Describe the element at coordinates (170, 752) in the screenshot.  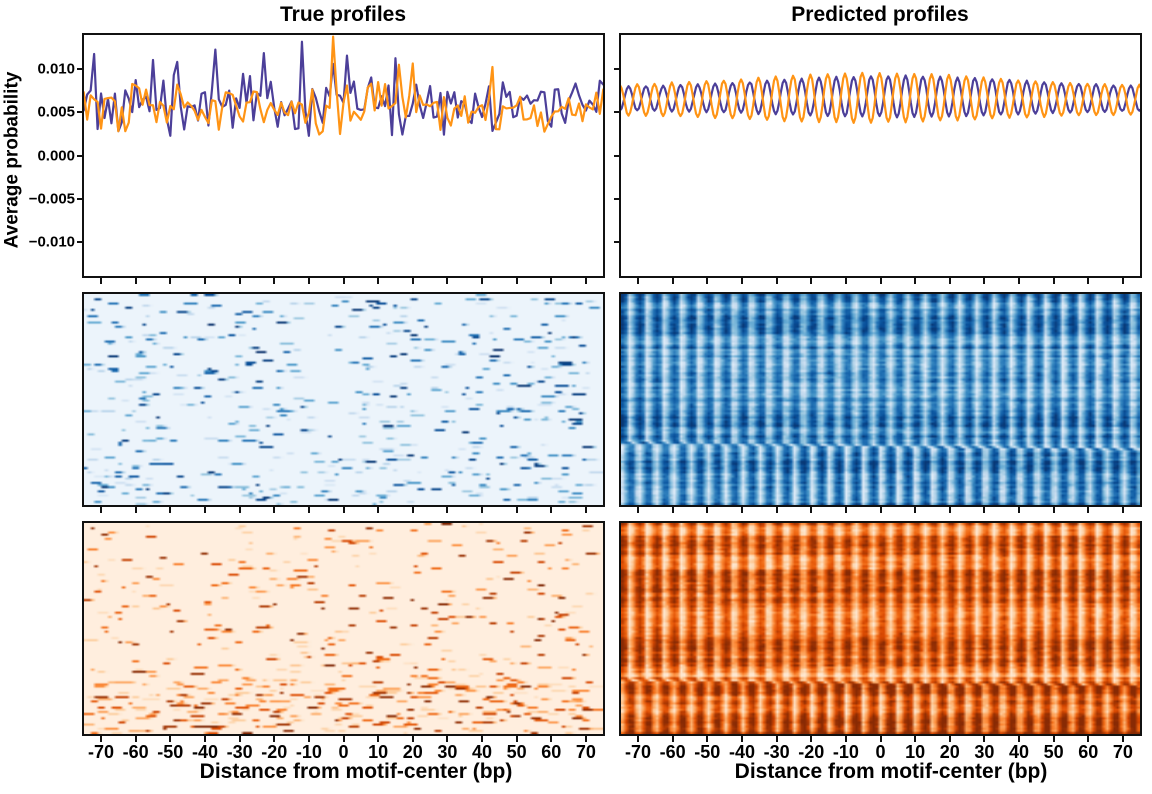
I see `x-tick-label: -50` at that location.